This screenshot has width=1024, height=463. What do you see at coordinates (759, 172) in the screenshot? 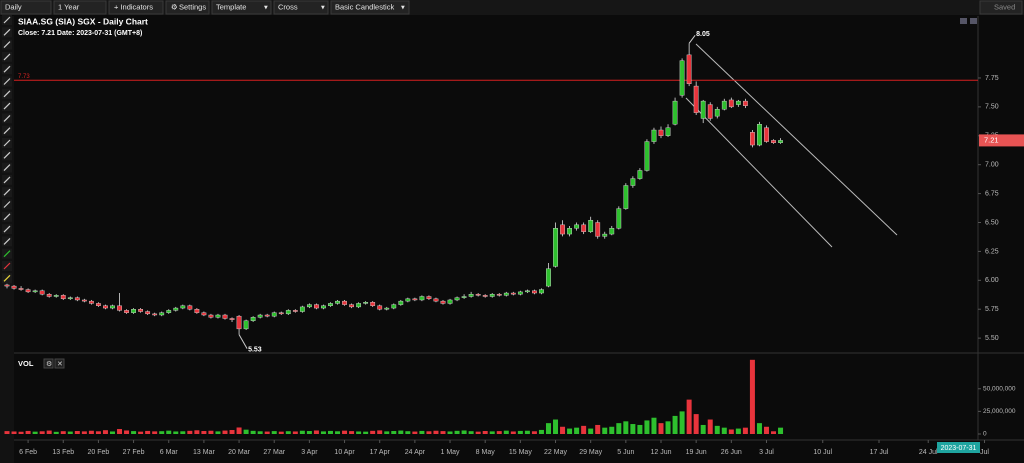
I see `trend-line` at bounding box center [759, 172].